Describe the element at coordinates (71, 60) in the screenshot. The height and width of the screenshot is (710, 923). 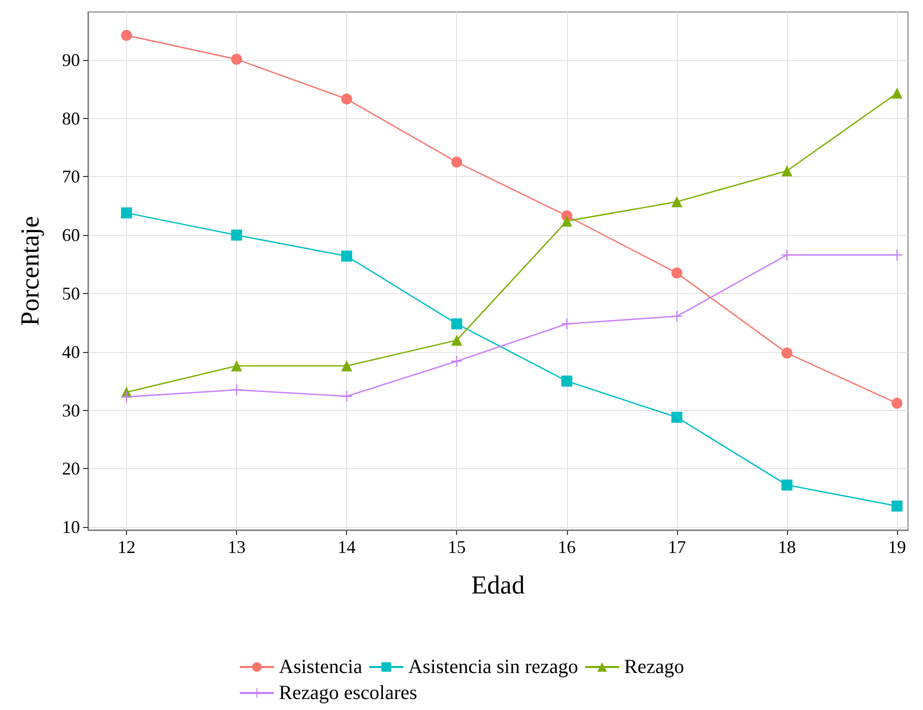
I see `y-tick-label: 90` at that location.